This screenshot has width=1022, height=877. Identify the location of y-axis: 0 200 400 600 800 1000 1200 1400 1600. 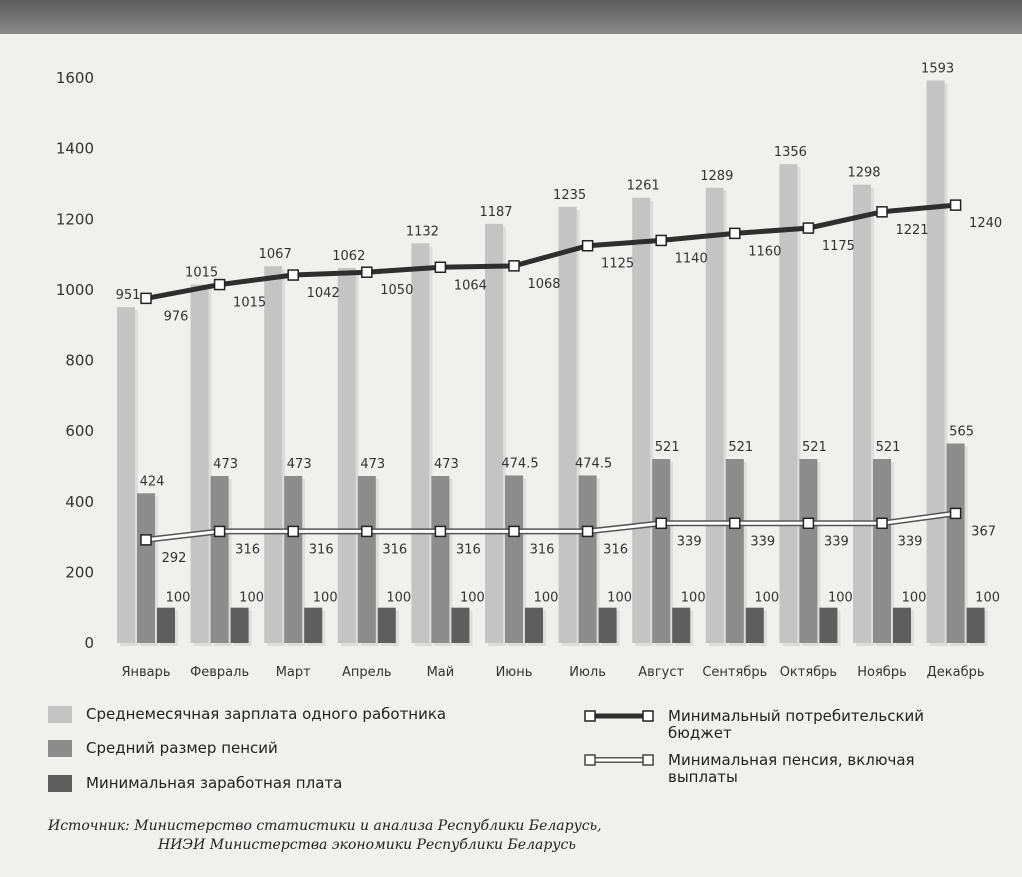
(75, 360).